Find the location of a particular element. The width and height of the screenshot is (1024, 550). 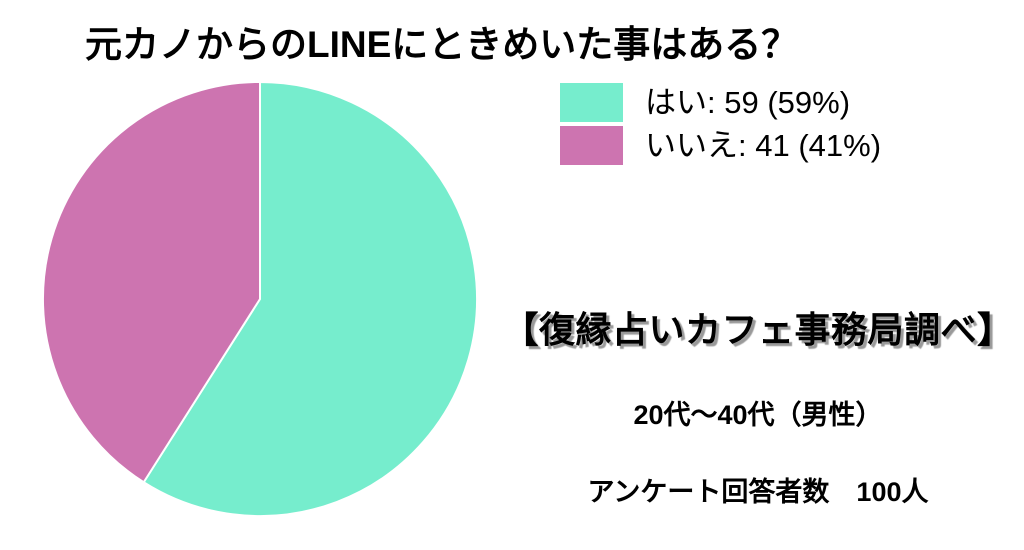

legend-label-yes: はい: 59 (59%) is located at coordinates (748, 102).